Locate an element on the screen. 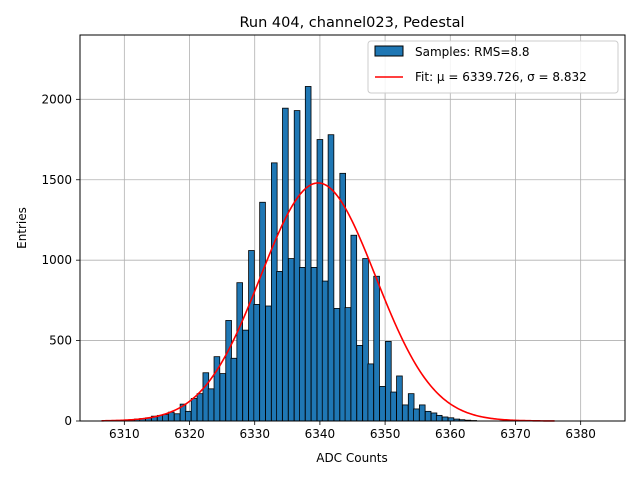  x-tick-label: 6360 is located at coordinates (450, 434).